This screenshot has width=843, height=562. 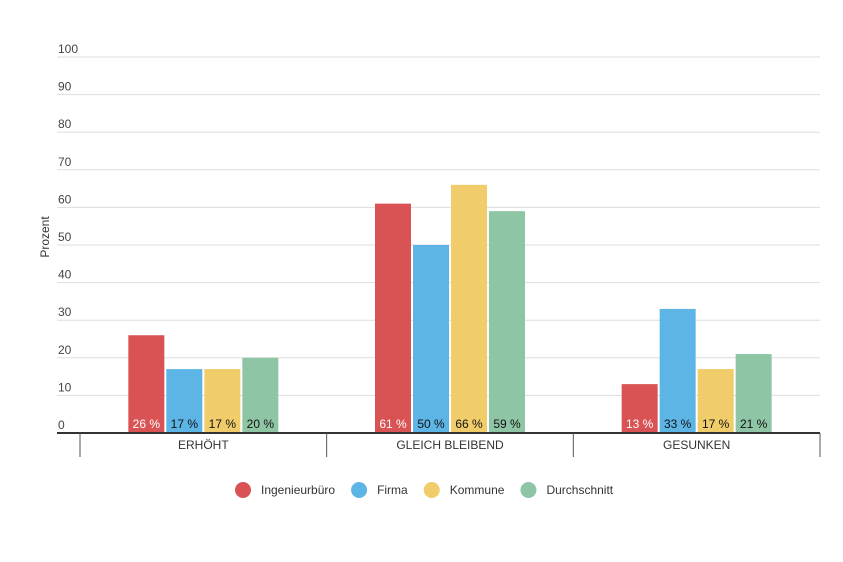 What do you see at coordinates (68, 49) in the screenshot?
I see `y-tick-label: 100` at bounding box center [68, 49].